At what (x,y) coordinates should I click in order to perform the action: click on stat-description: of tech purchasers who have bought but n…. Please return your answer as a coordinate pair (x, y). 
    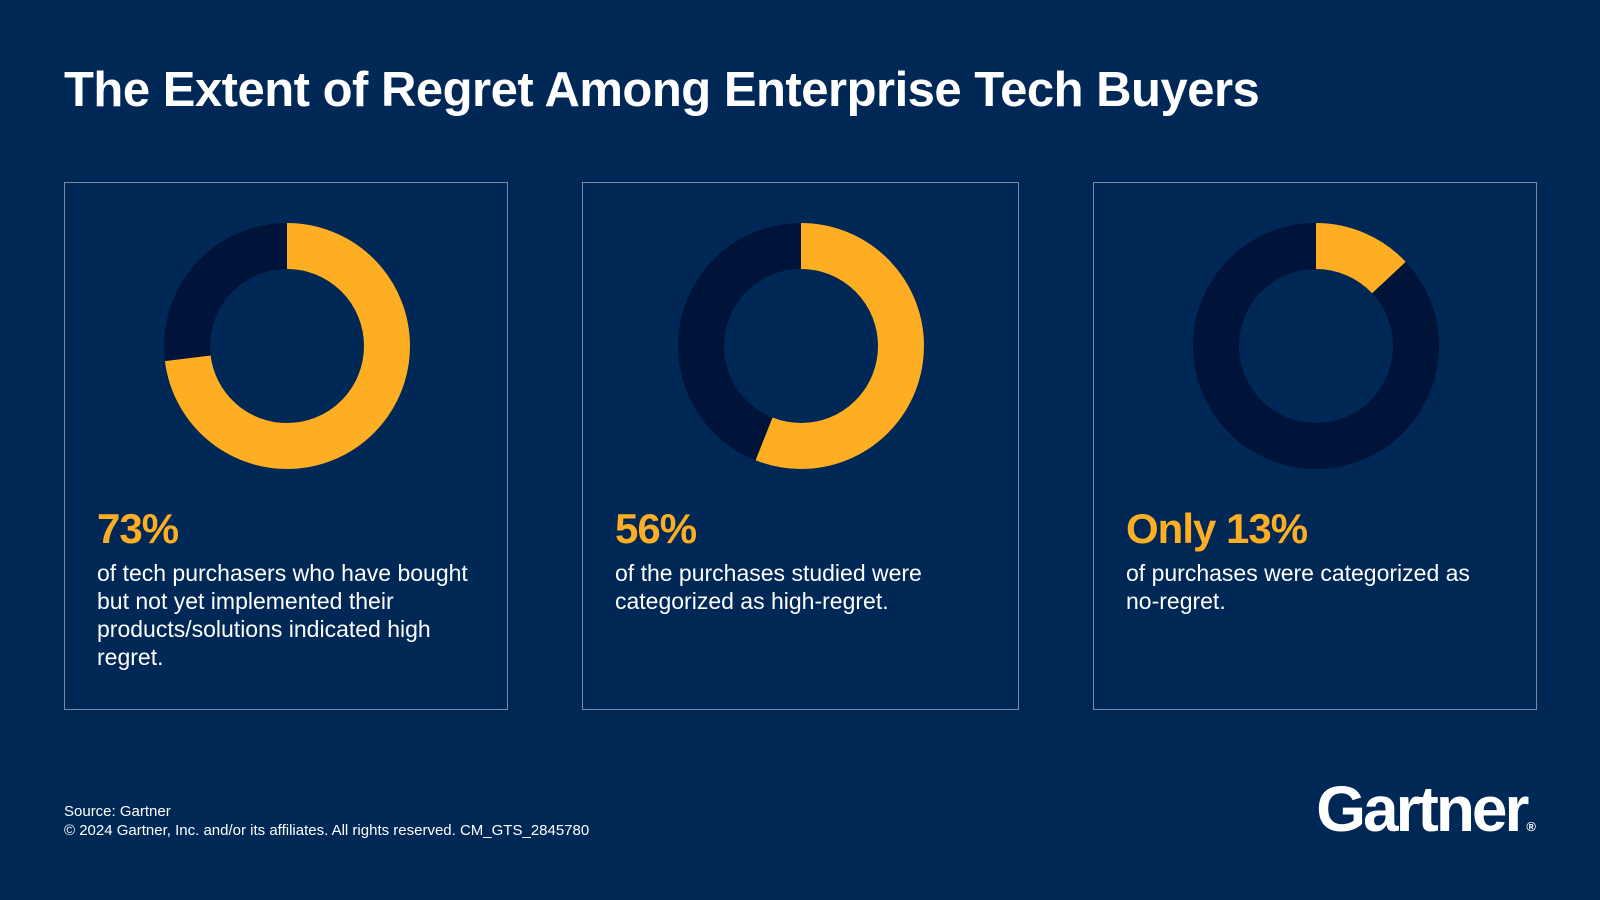
    Looking at the image, I should click on (282, 615).